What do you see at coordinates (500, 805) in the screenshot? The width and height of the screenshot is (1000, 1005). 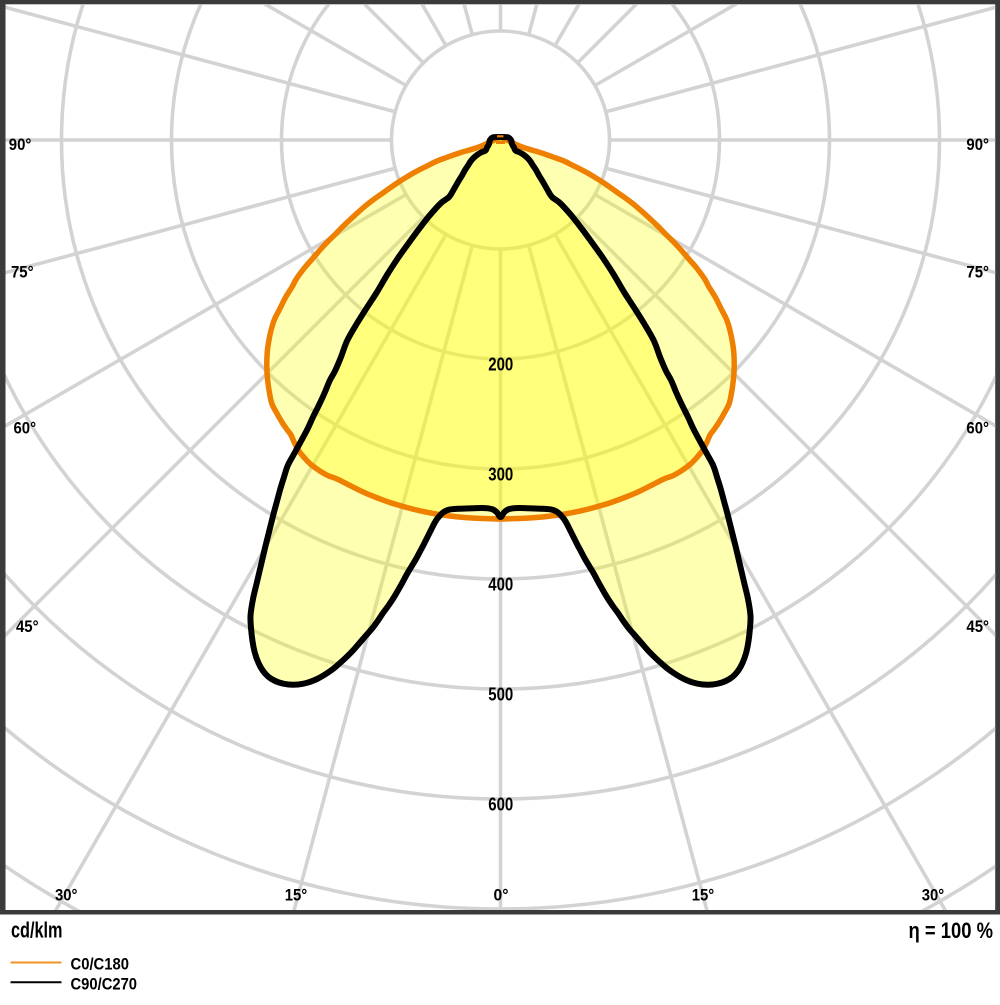 I see `svg-text: 600` at bounding box center [500, 805].